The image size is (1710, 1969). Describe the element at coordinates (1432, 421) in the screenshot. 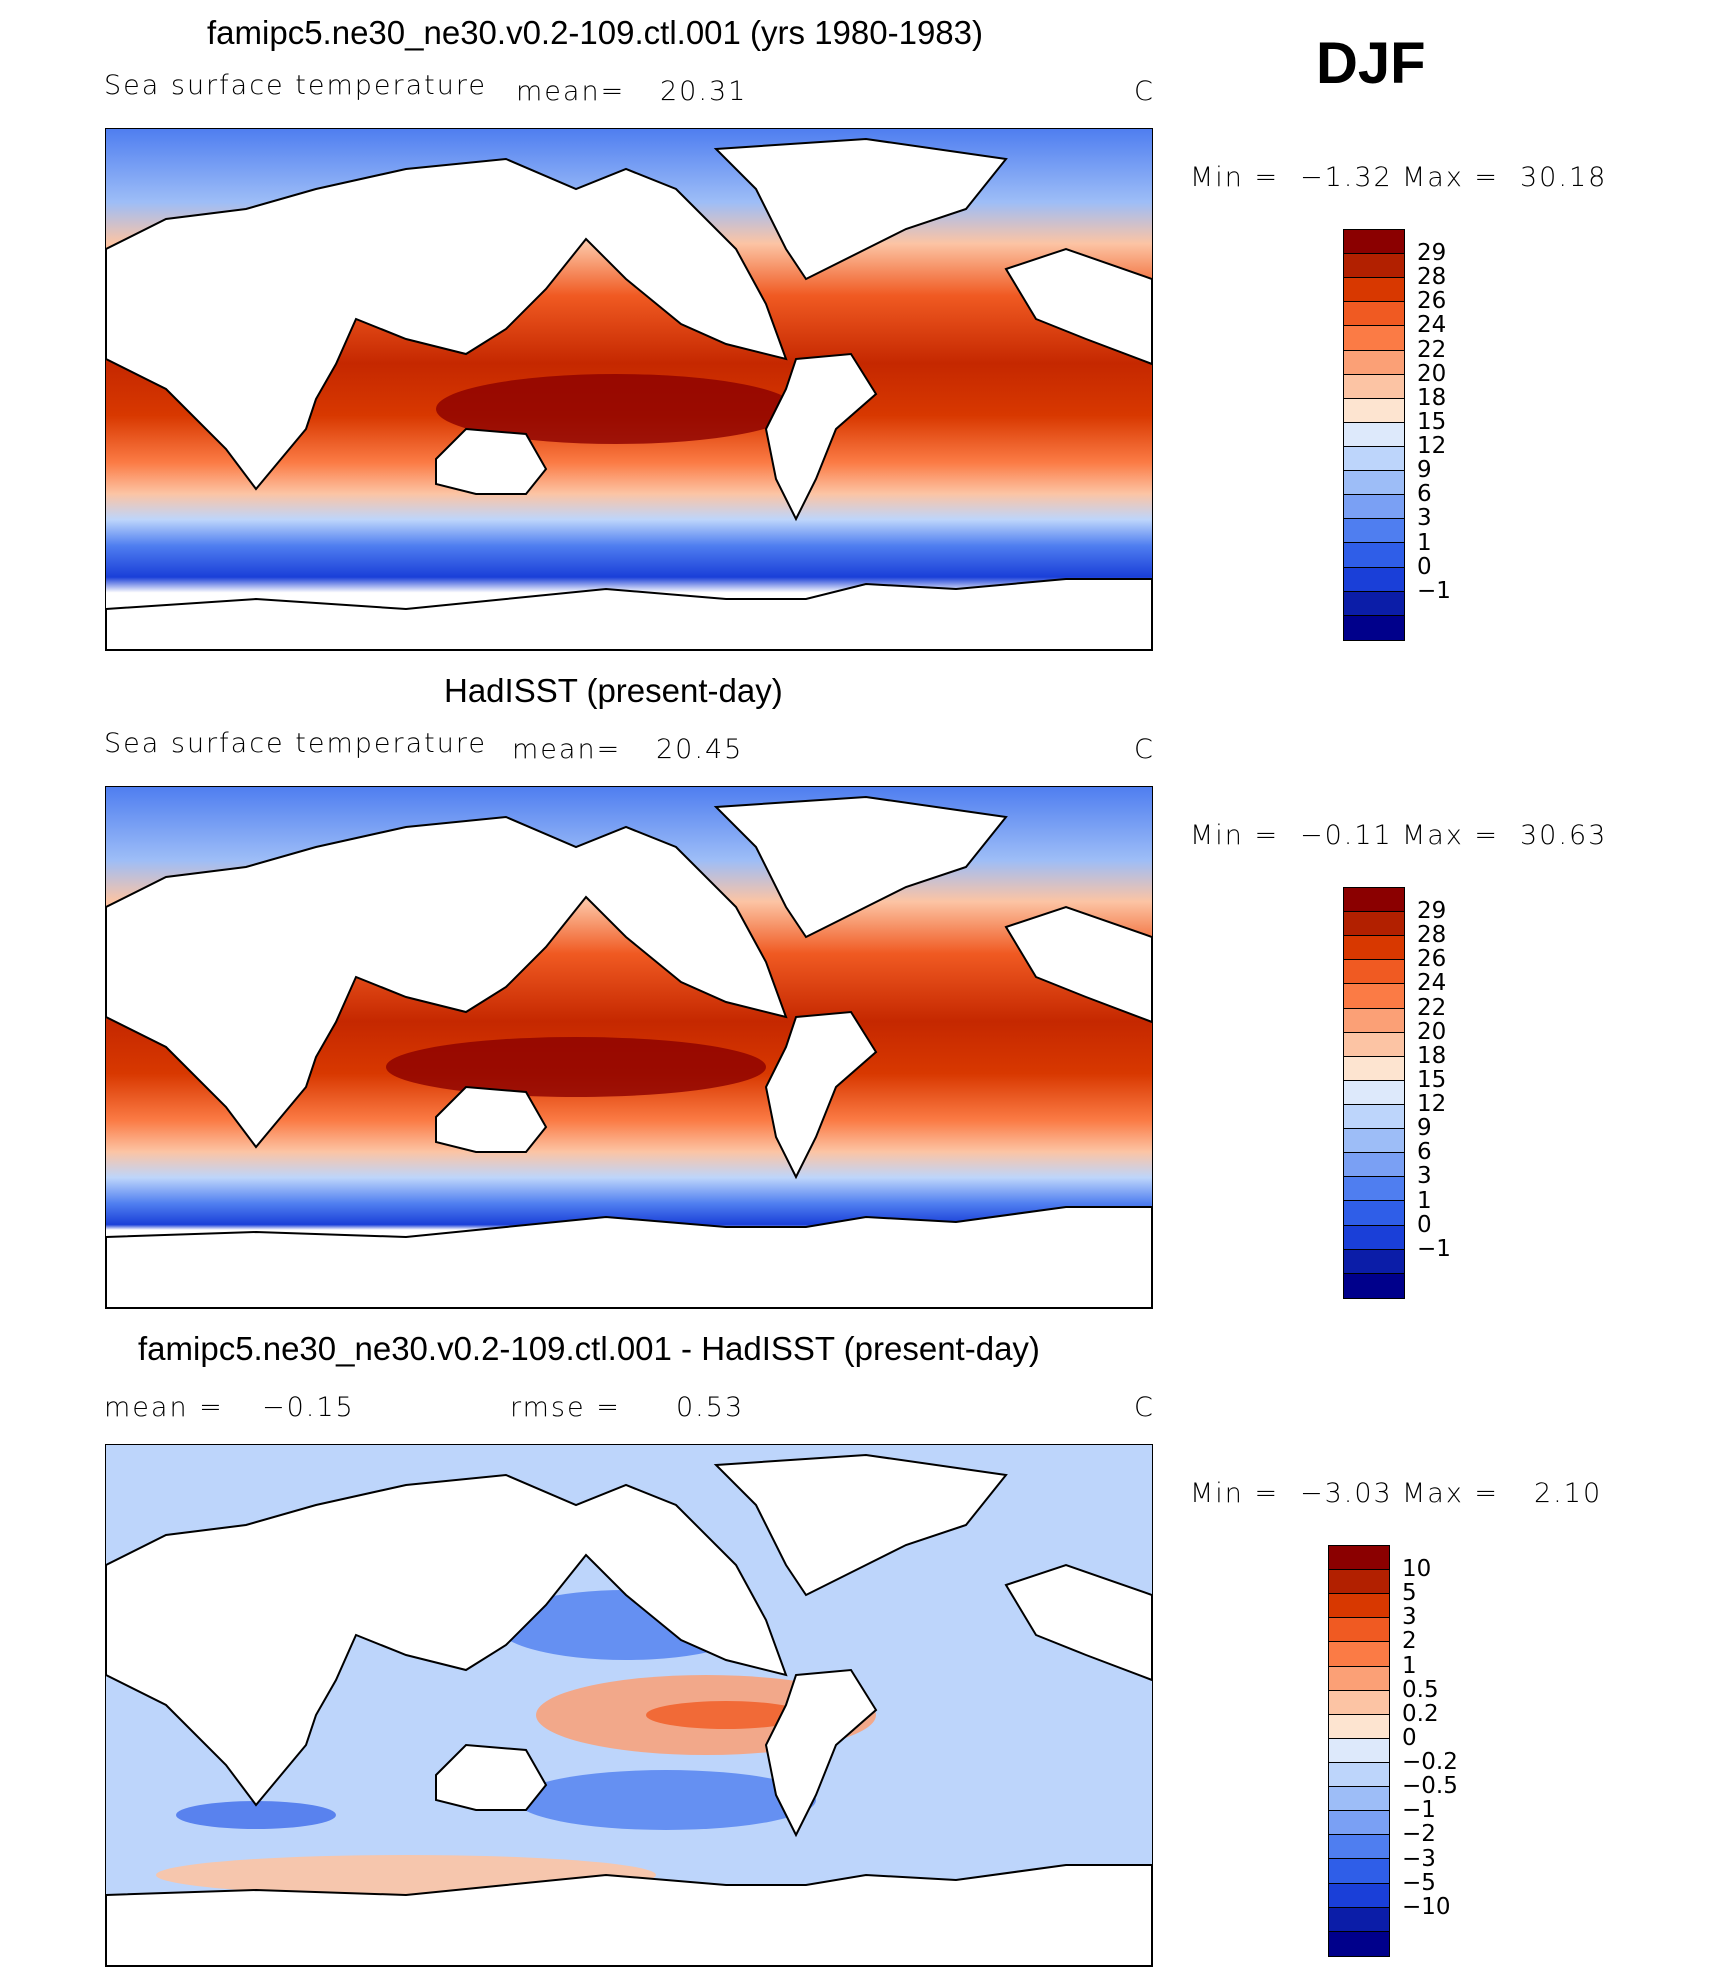

I see `colorbar-tick-label: 15` at that location.